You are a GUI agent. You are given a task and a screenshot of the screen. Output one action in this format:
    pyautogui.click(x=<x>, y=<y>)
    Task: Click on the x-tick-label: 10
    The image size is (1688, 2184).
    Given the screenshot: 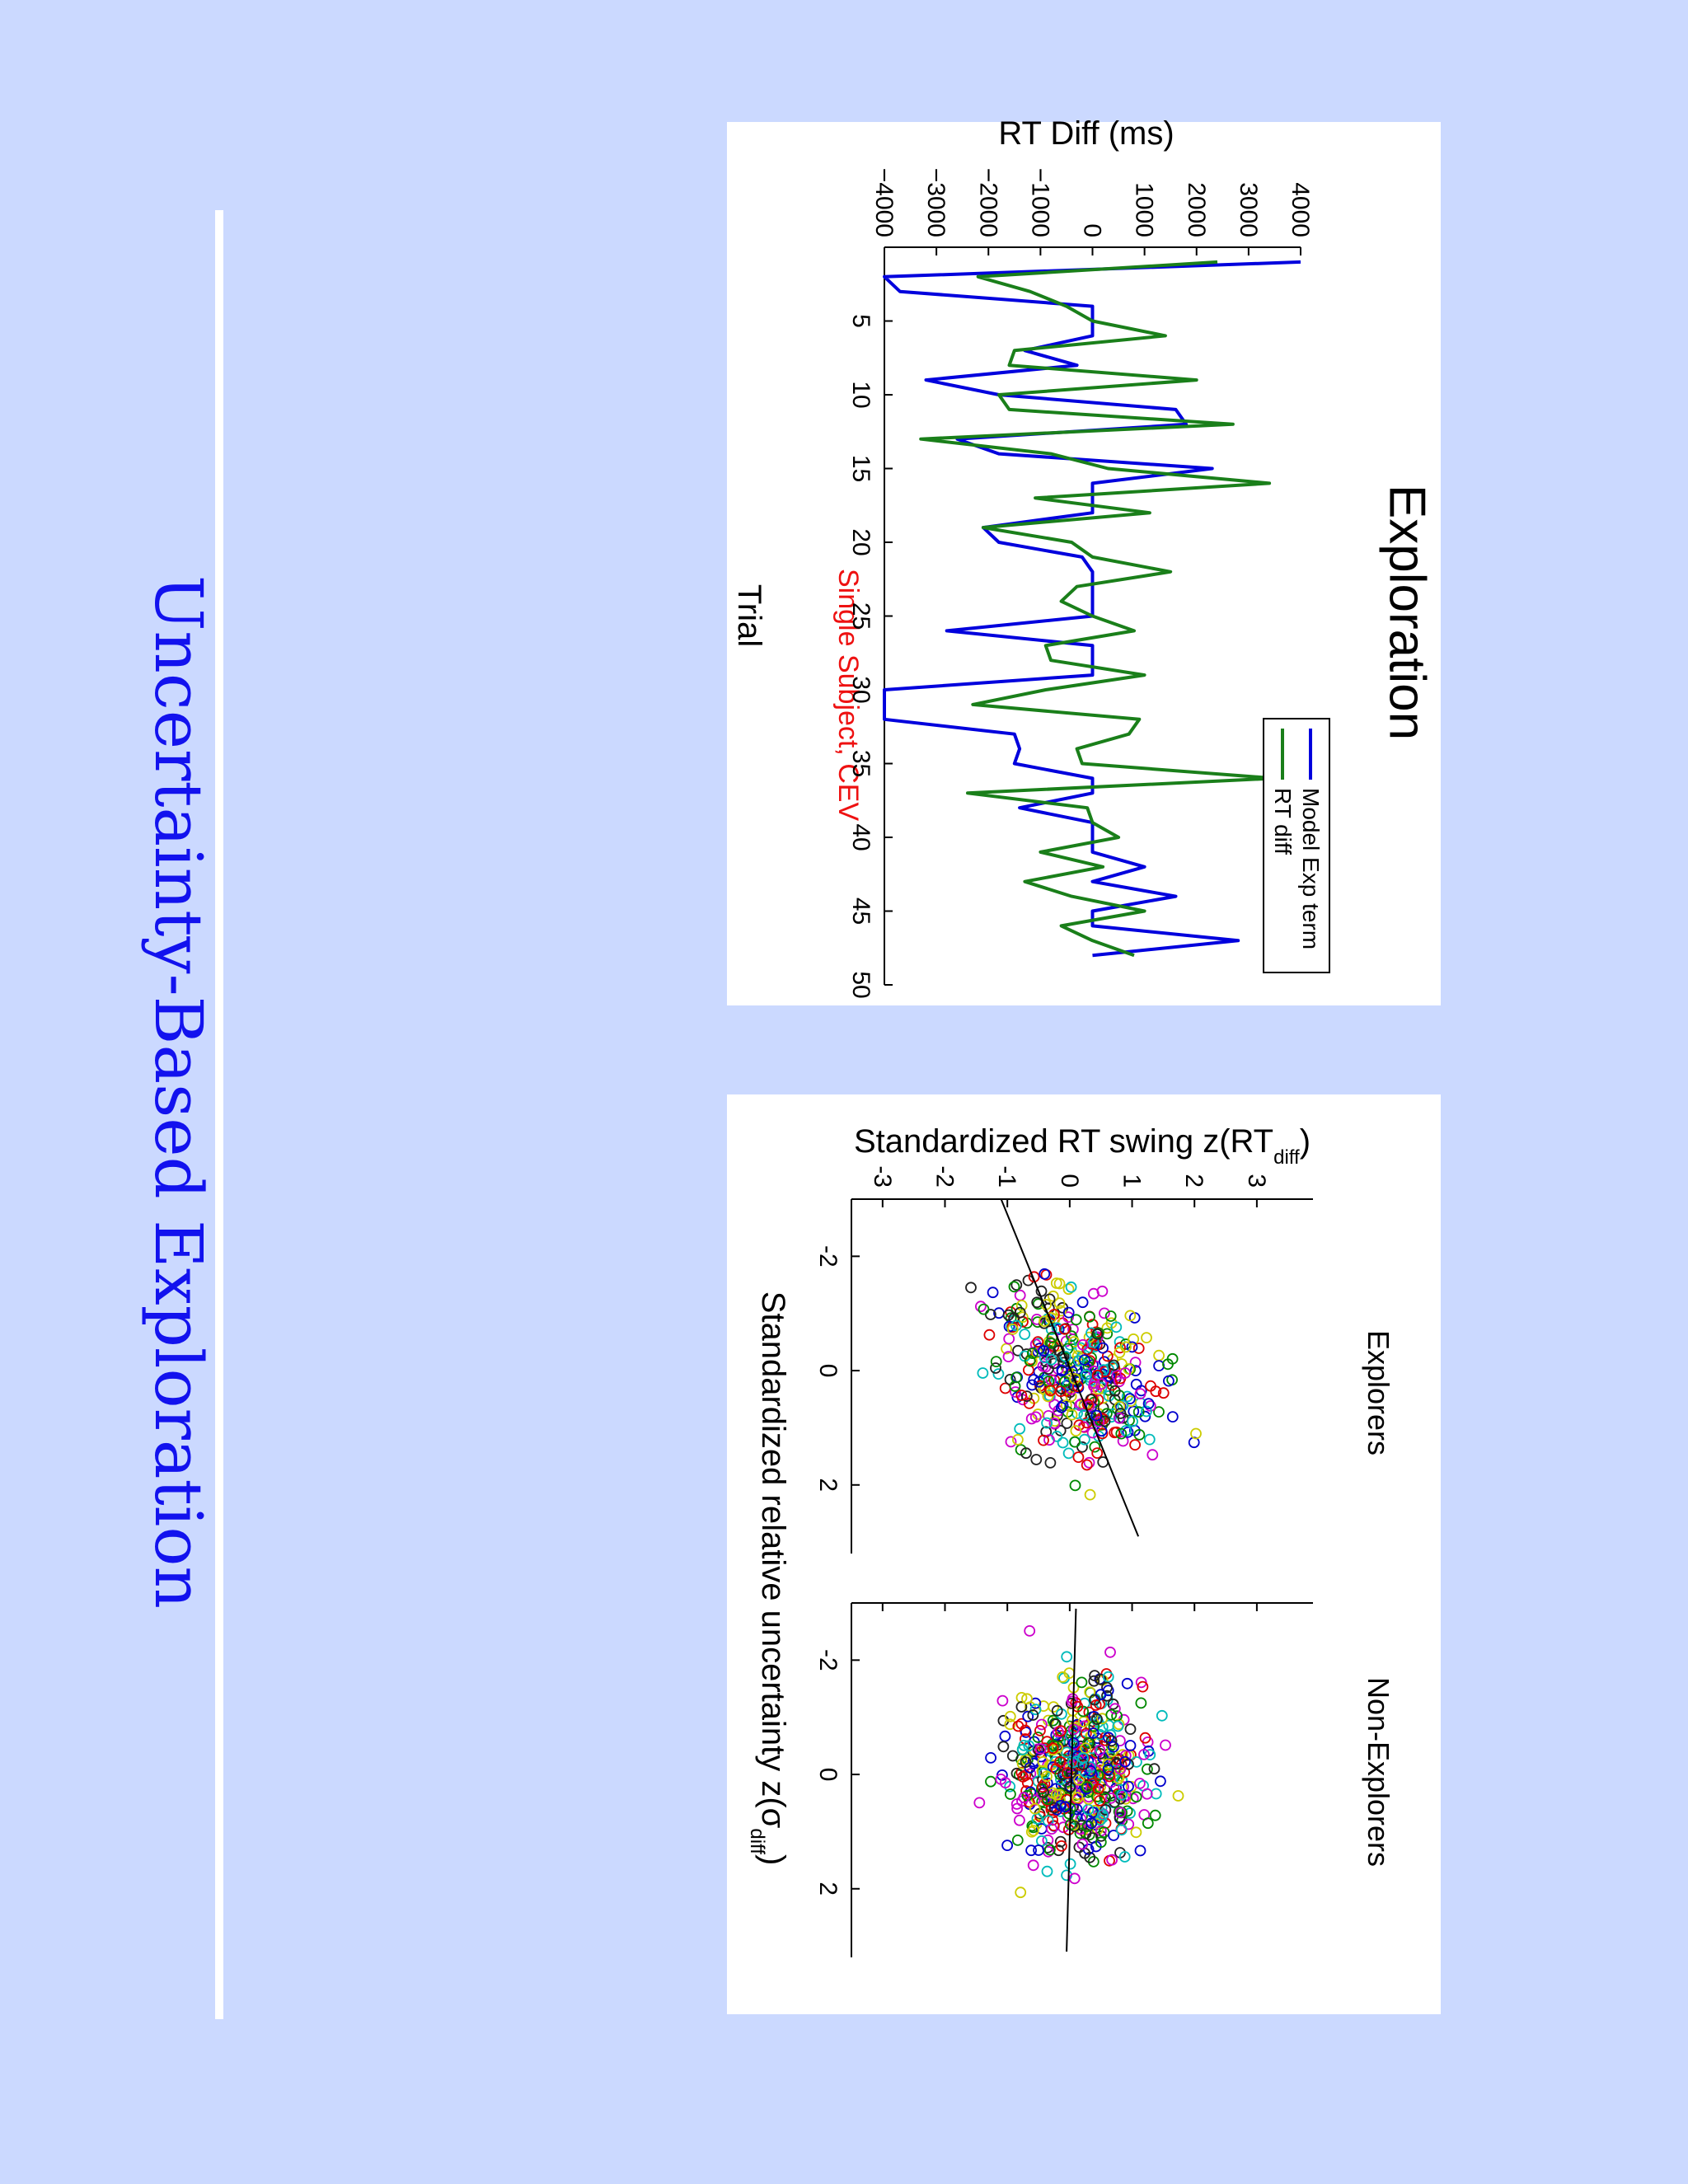 What is the action you would take?
    pyautogui.click(x=860, y=394)
    